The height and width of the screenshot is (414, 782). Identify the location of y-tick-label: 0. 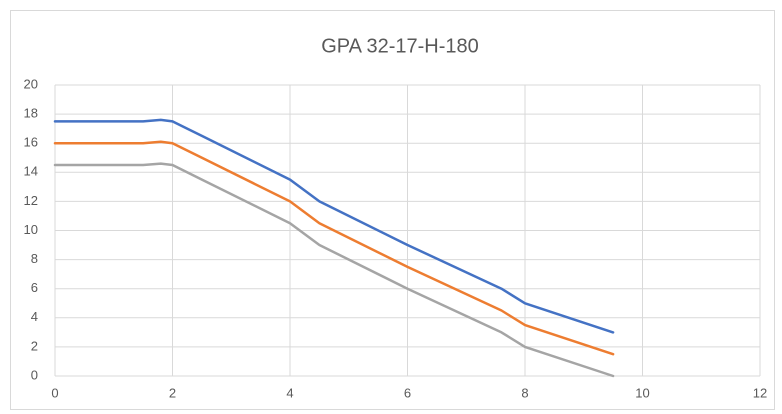
(34, 374).